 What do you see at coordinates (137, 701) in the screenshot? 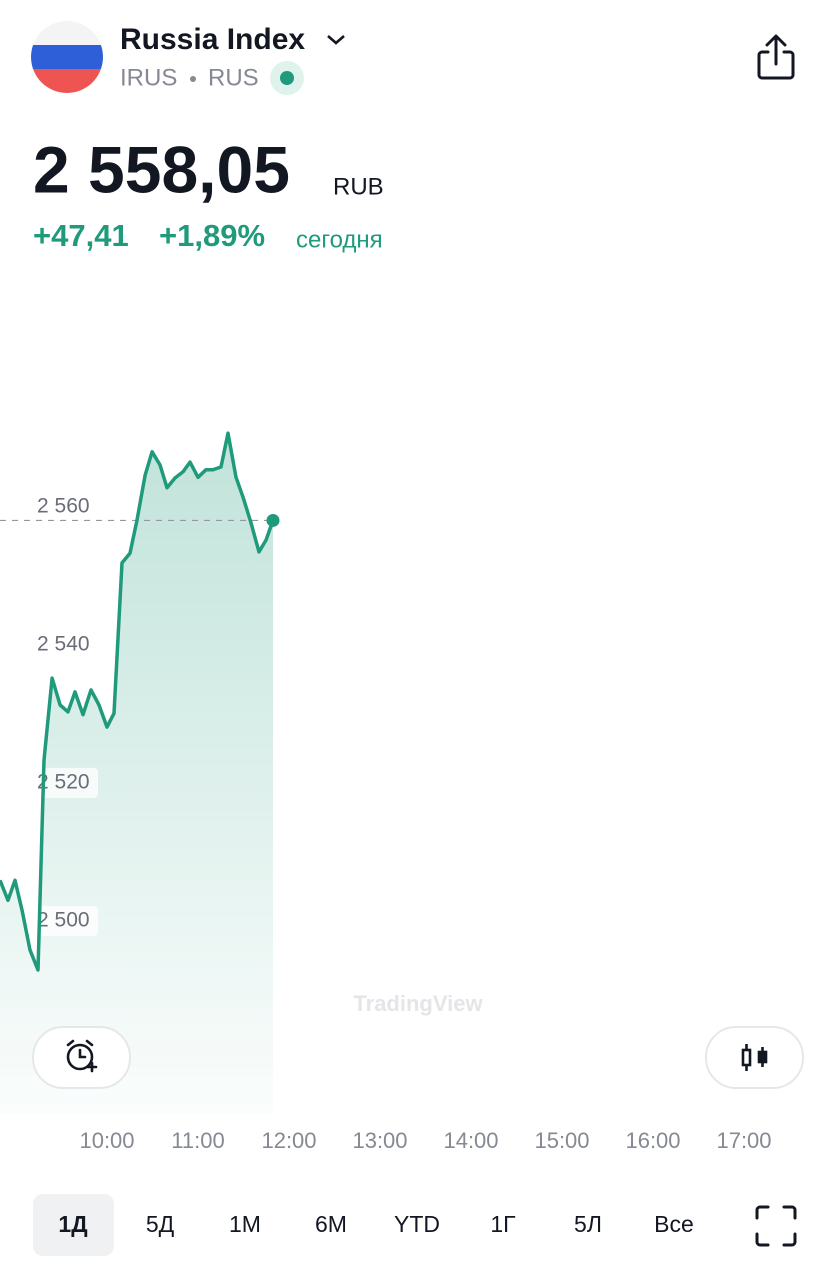
I see `line` at bounding box center [137, 701].